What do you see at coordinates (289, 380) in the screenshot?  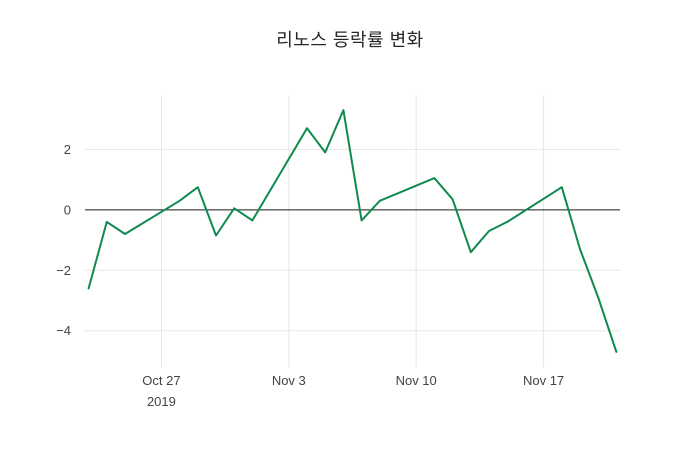 I see `x-tick-label: Nov 3` at bounding box center [289, 380].